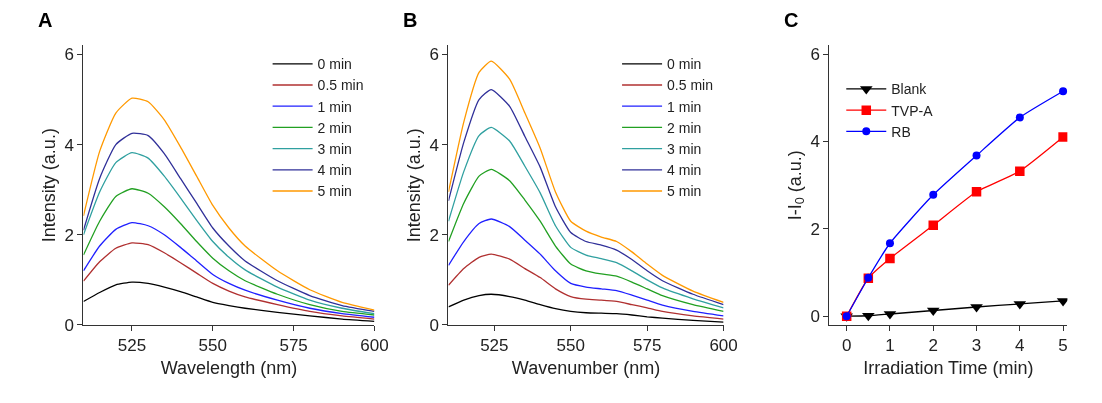  I want to click on x-tick-label: 3, so click(976, 346).